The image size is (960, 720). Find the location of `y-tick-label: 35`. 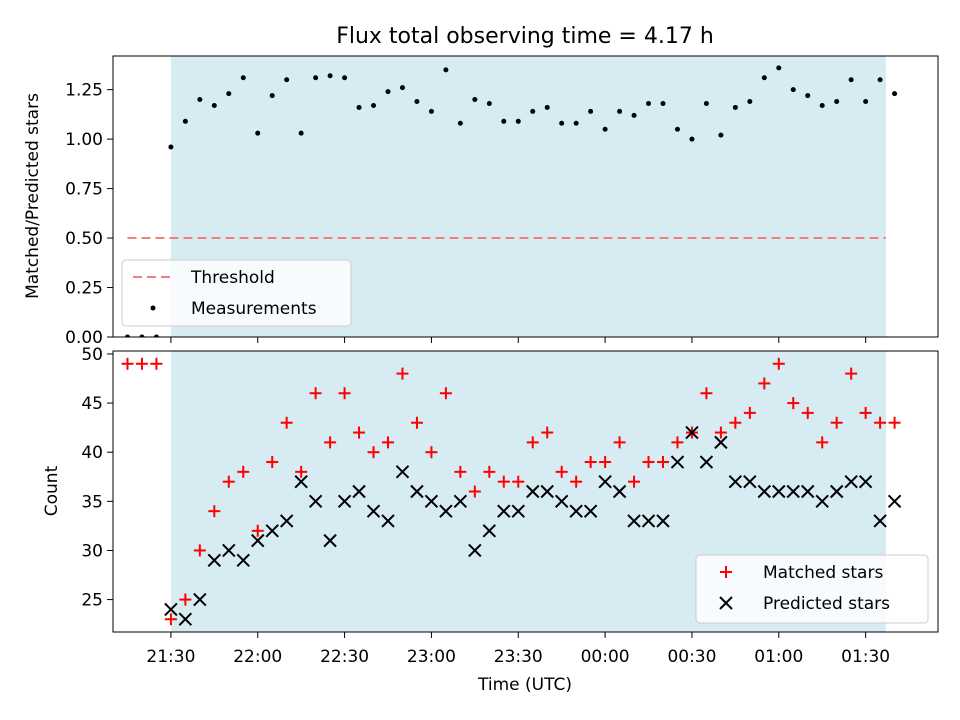

y-tick-label: 35 is located at coordinates (92, 502).